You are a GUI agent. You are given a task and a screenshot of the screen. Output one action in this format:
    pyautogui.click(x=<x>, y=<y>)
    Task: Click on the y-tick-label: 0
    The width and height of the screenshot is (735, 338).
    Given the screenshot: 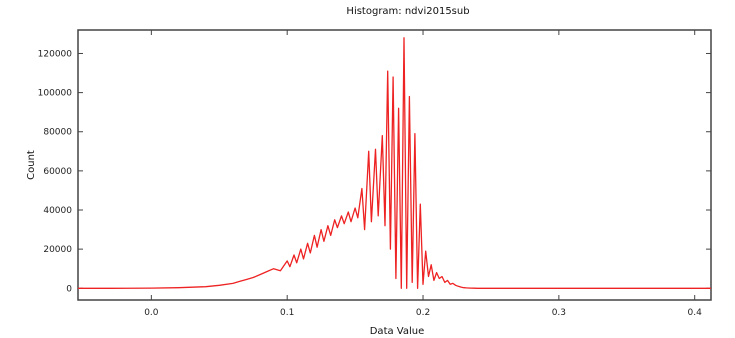 What is the action you would take?
    pyautogui.click(x=69, y=289)
    